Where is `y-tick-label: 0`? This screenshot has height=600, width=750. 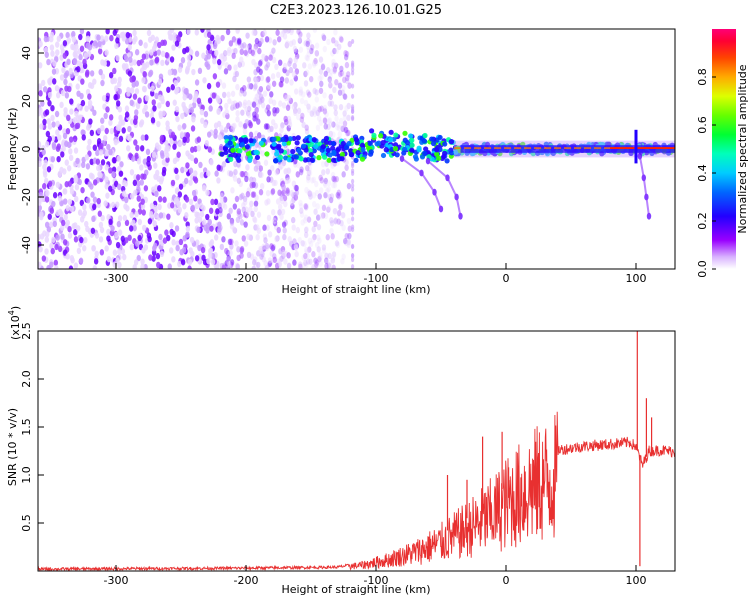 y-tick-label: 0 is located at coordinates (26, 149).